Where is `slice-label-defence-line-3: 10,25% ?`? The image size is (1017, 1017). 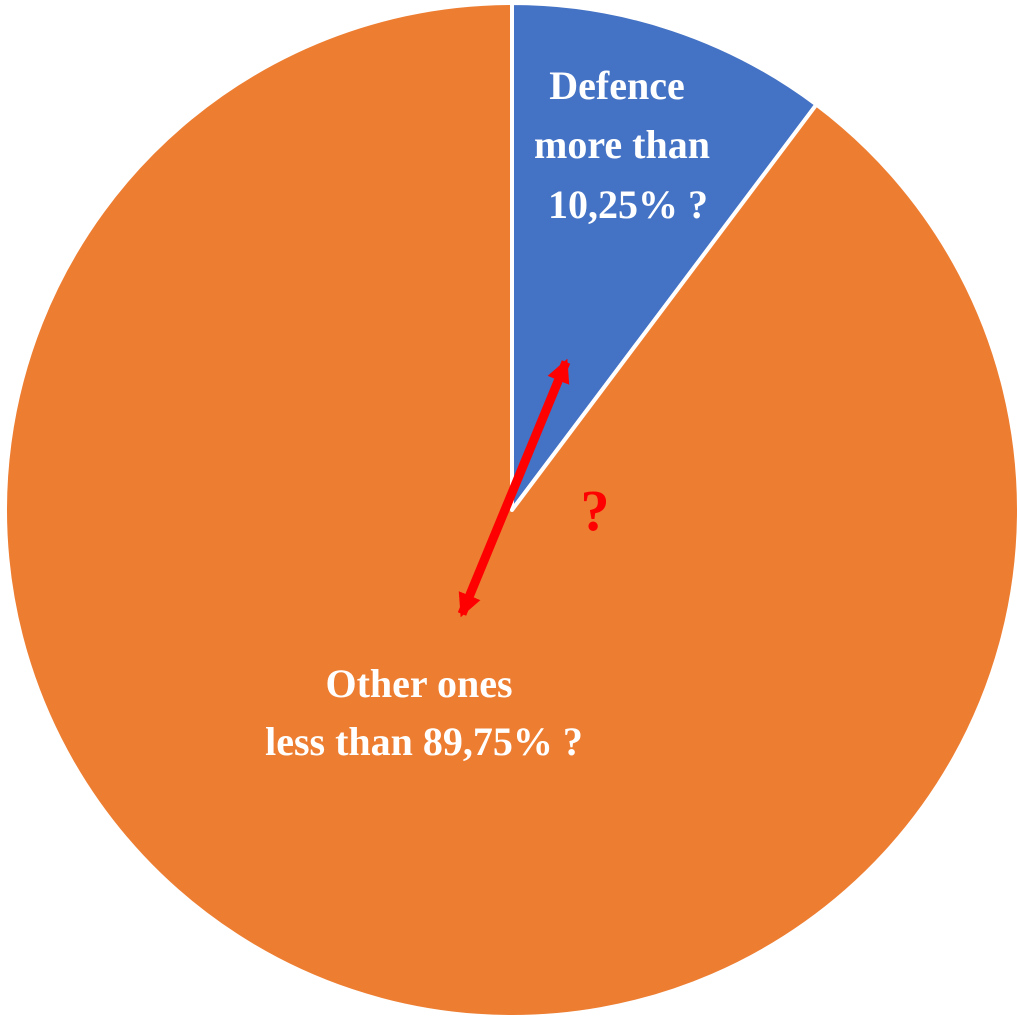
slice-label-defence-line-3: 10,25% ? is located at coordinates (628, 204).